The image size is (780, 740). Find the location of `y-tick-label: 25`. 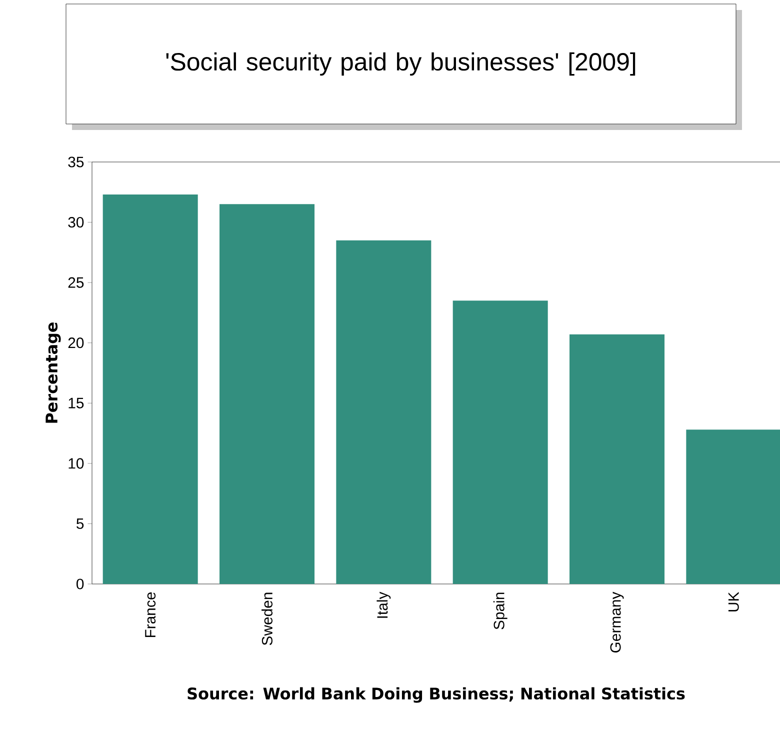

y-tick-label: 25 is located at coordinates (76, 282).